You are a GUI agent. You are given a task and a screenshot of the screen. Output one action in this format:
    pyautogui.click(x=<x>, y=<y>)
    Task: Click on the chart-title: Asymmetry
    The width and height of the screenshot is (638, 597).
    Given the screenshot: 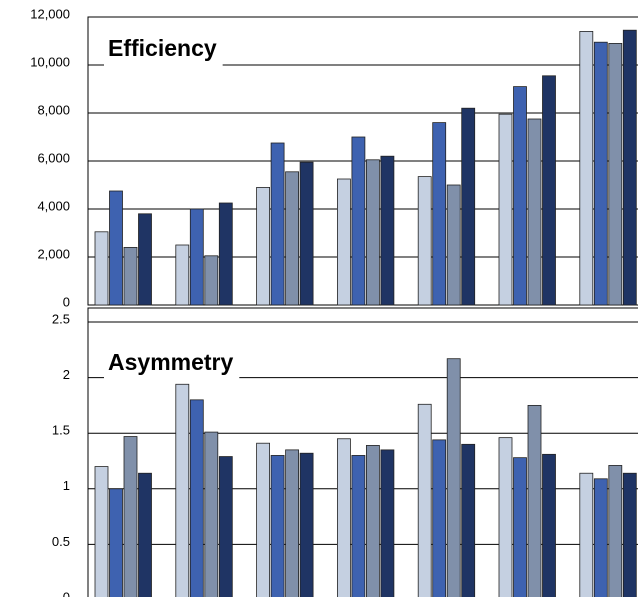 What is the action you would take?
    pyautogui.click(x=170, y=362)
    